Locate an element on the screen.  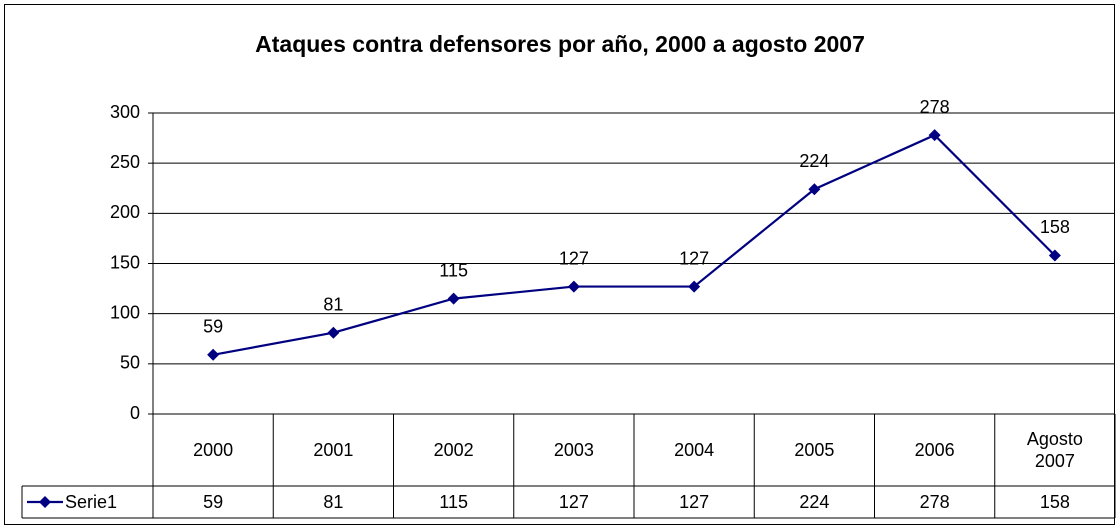
legend-label: Serie1 is located at coordinates (91, 502).